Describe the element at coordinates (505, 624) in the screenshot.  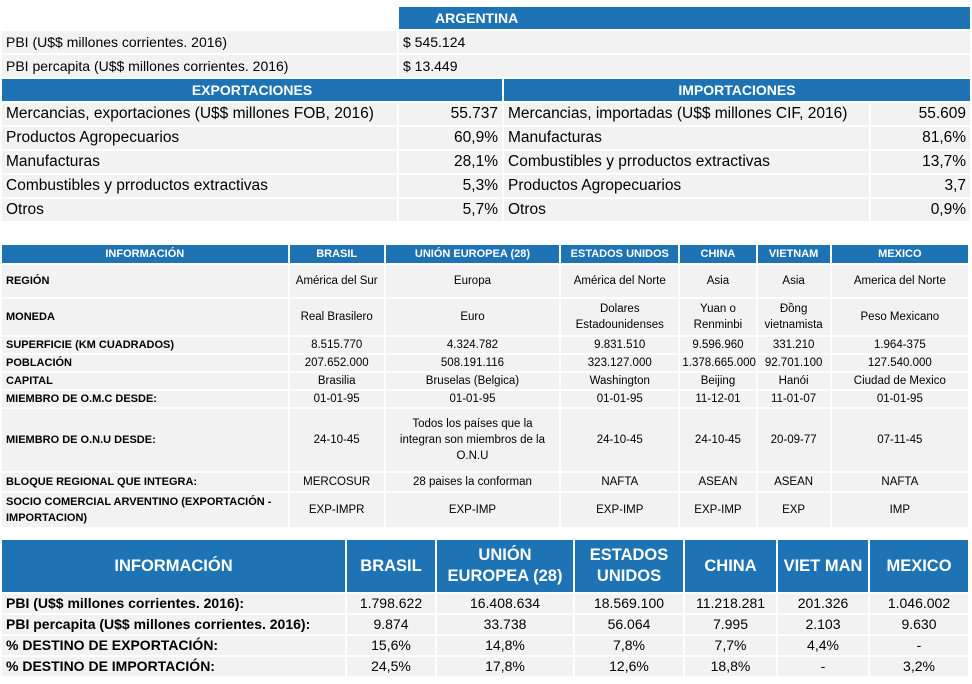
I see `cell: 33.738` at that location.